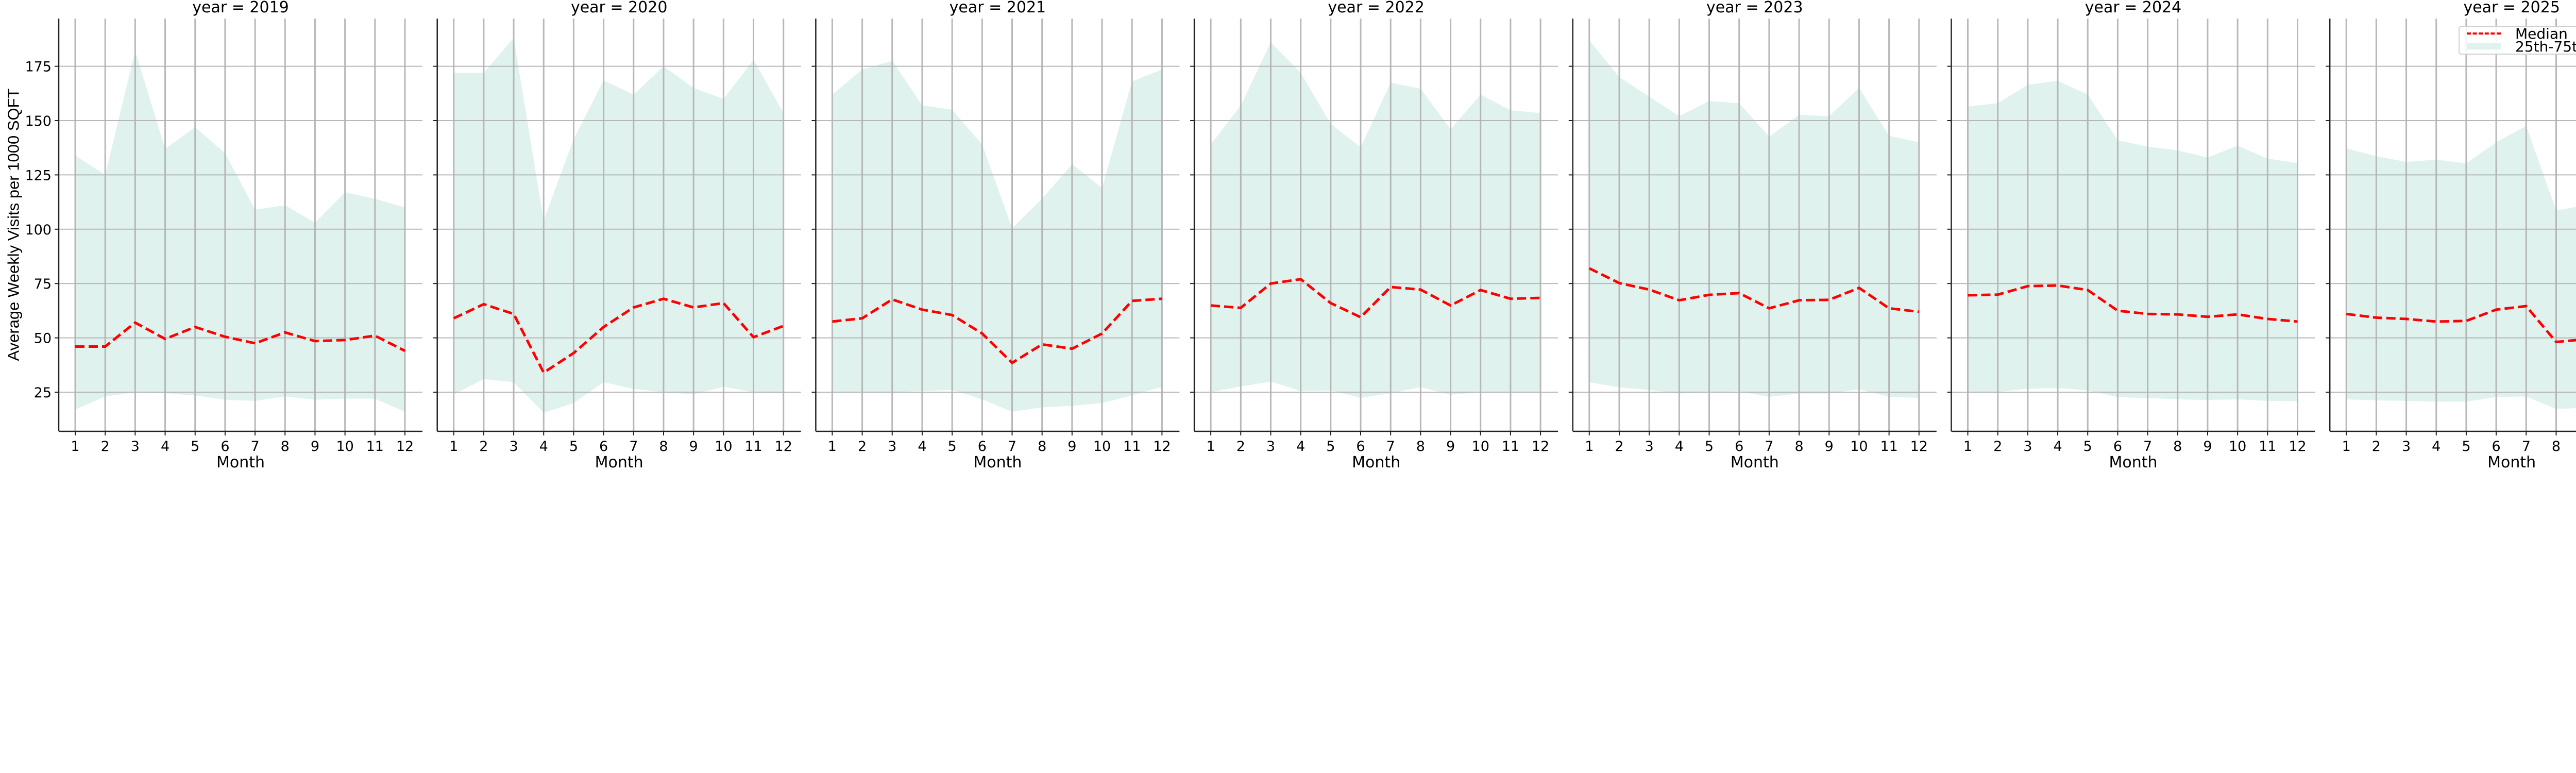 This screenshot has width=2576, height=773. What do you see at coordinates (43, 339) in the screenshot?
I see `y-tick-label: 50` at bounding box center [43, 339].